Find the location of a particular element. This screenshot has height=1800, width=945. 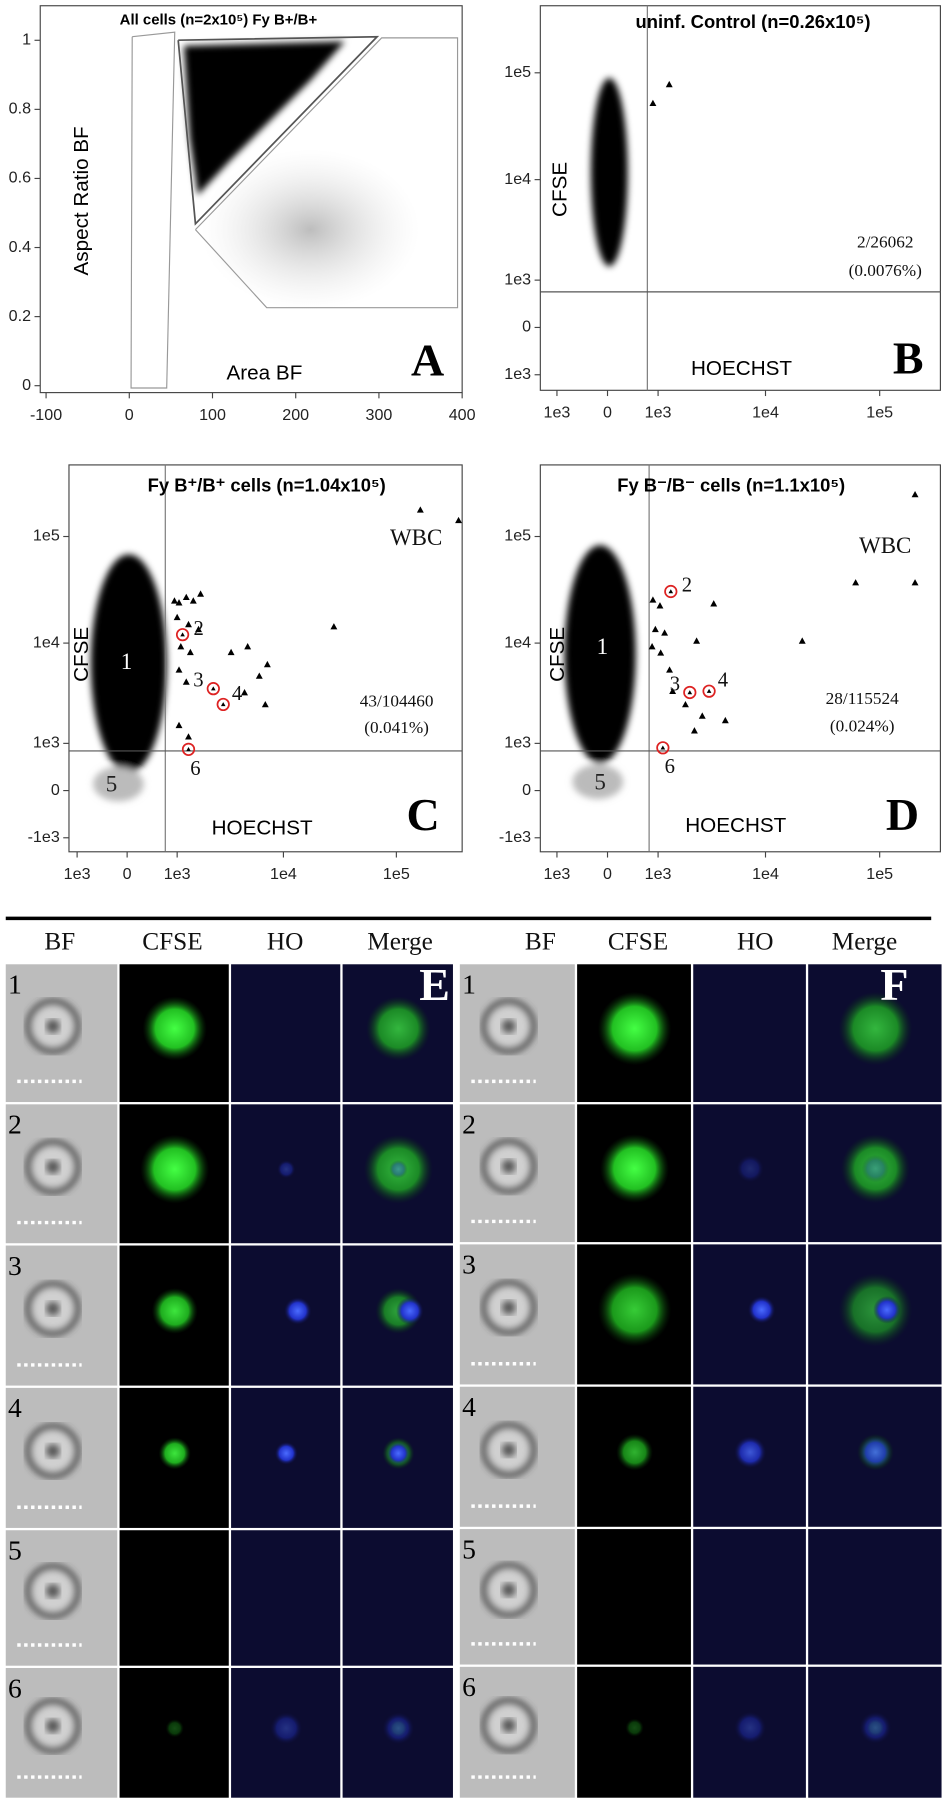

panel-letter: F is located at coordinates (894, 984).